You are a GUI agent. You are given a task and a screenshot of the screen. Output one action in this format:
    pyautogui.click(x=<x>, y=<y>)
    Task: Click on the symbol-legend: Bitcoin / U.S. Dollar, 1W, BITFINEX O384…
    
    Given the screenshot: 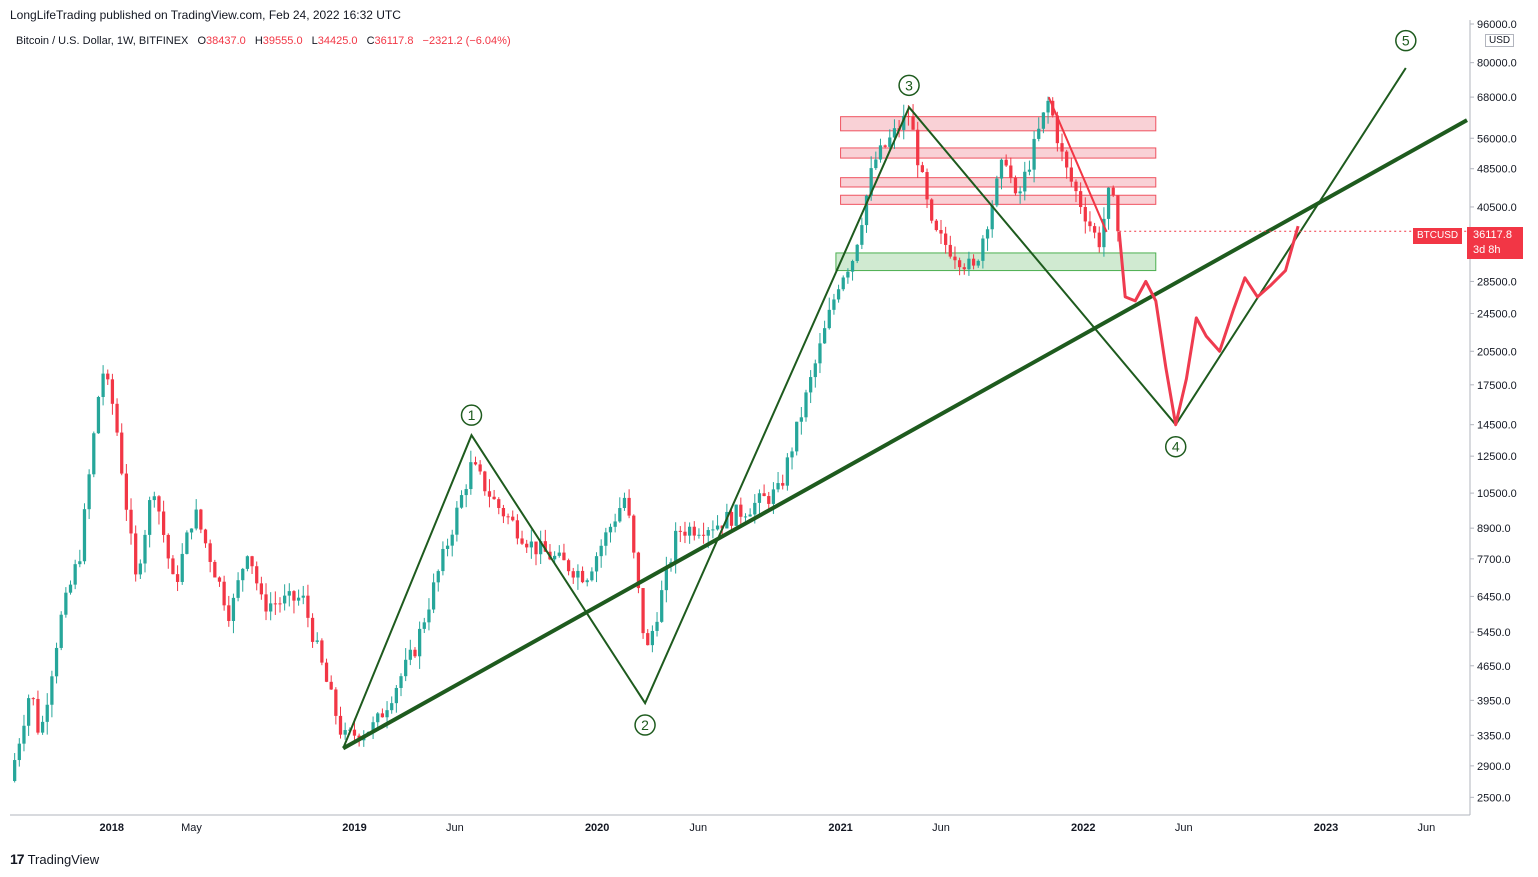 What is the action you would take?
    pyautogui.click(x=263, y=41)
    